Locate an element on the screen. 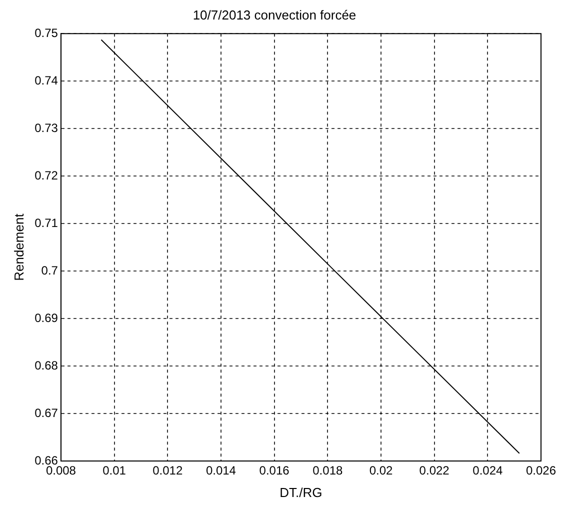  x-tick-label: 0.022 is located at coordinates (434, 471).